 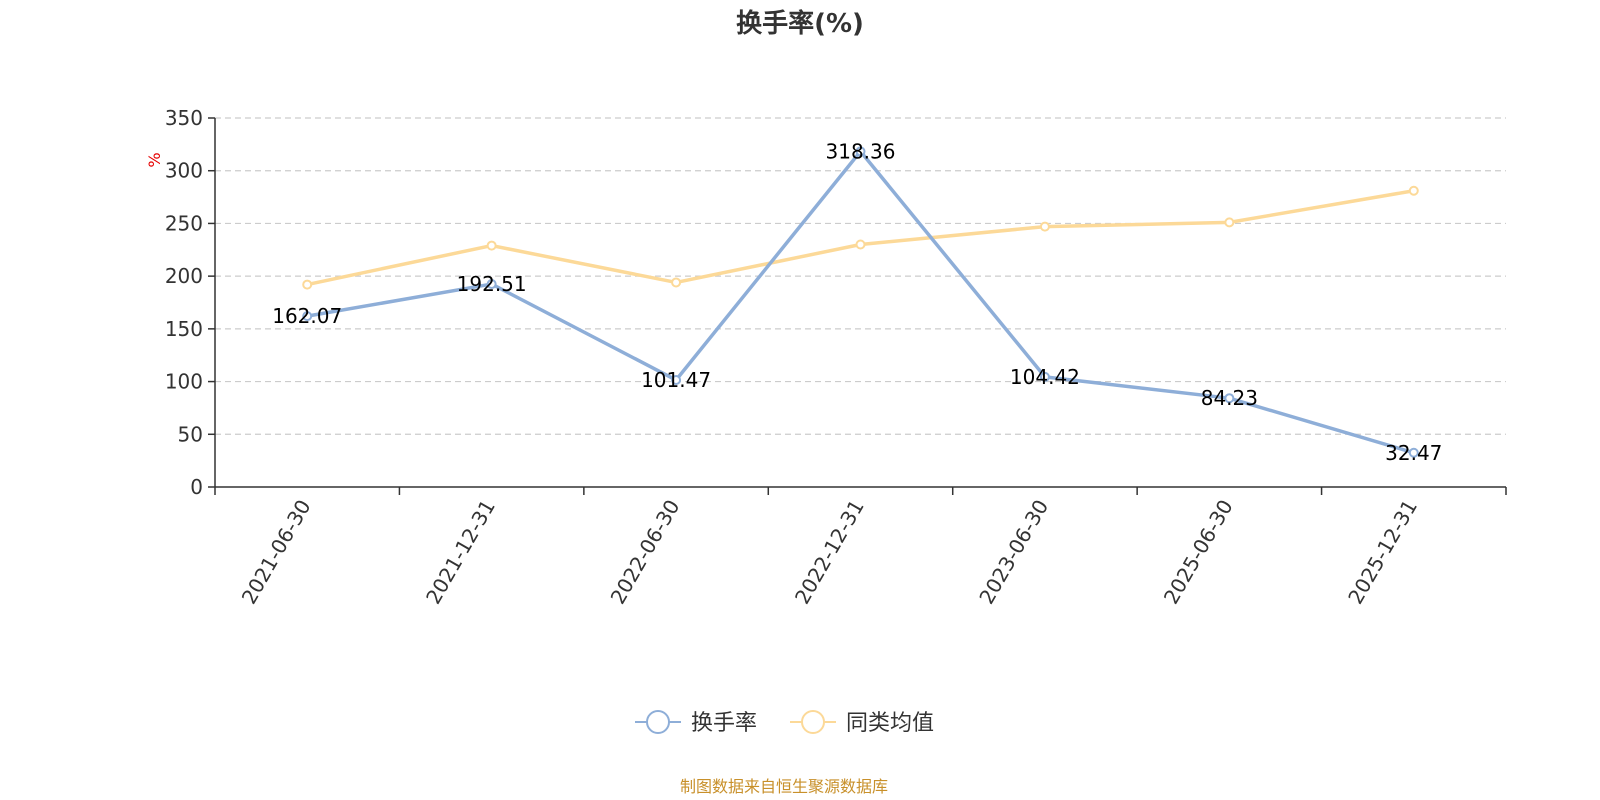 I want to click on y-tick-label: 50, so click(x=190, y=434).